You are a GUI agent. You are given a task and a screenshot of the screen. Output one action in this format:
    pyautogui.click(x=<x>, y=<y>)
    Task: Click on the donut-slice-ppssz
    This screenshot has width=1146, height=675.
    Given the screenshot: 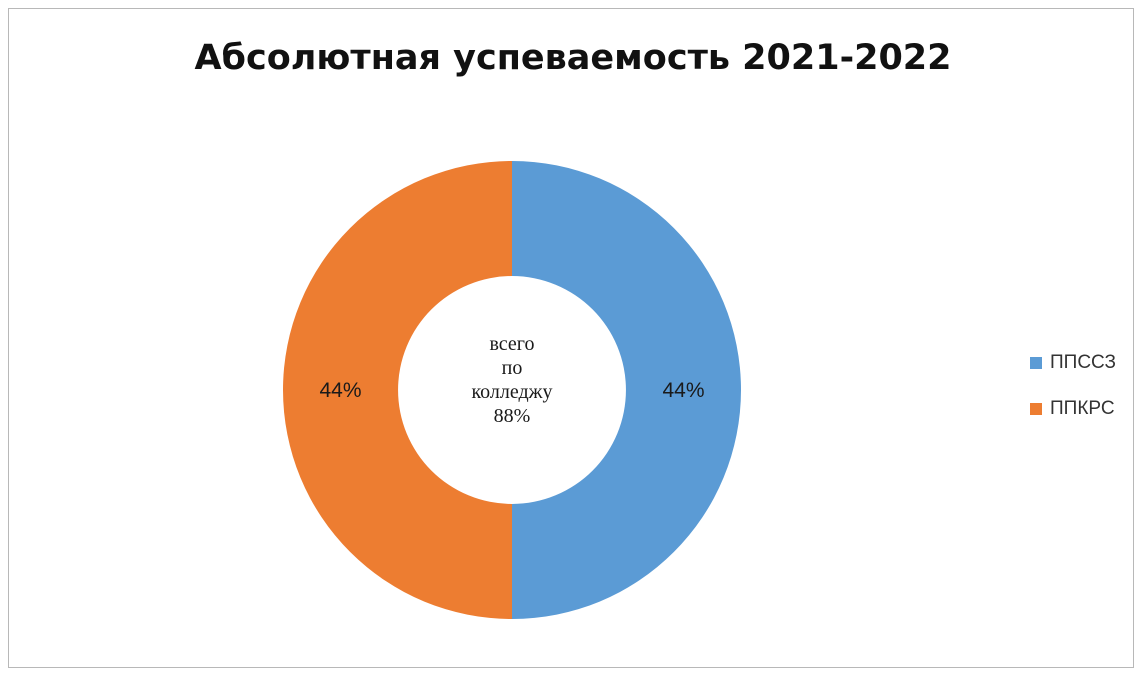 What is the action you would take?
    pyautogui.click(x=626, y=390)
    